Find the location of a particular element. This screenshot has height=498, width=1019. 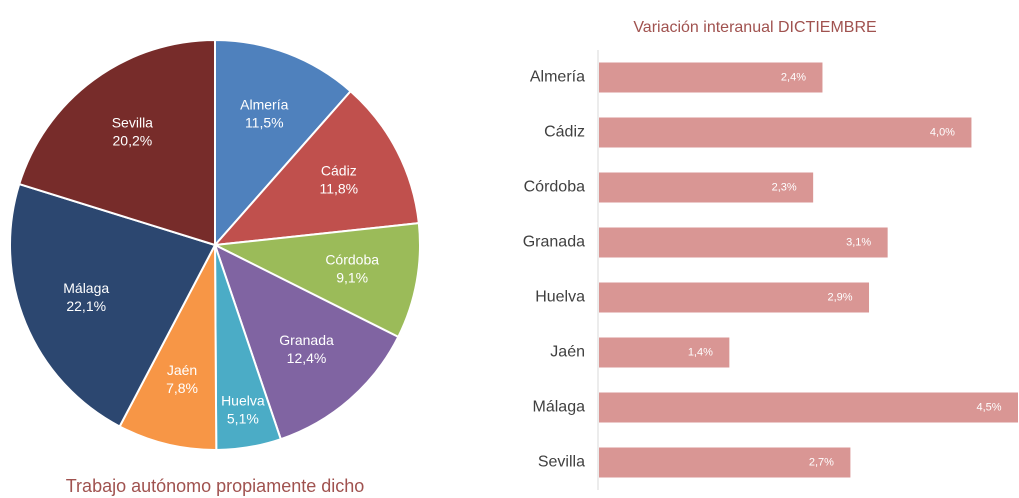

bar-value-label: 2,9% is located at coordinates (839, 297).